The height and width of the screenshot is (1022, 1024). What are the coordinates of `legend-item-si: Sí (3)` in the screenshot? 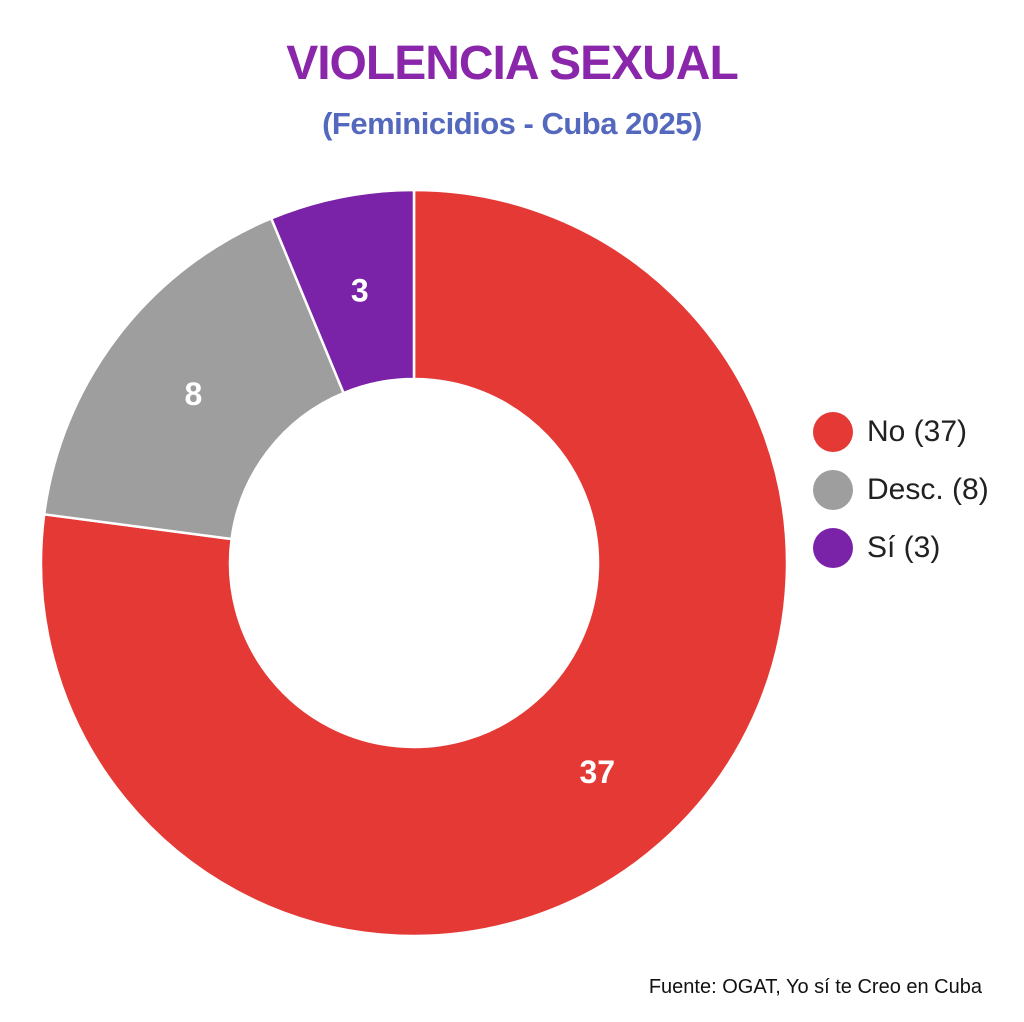 It's located at (901, 548).